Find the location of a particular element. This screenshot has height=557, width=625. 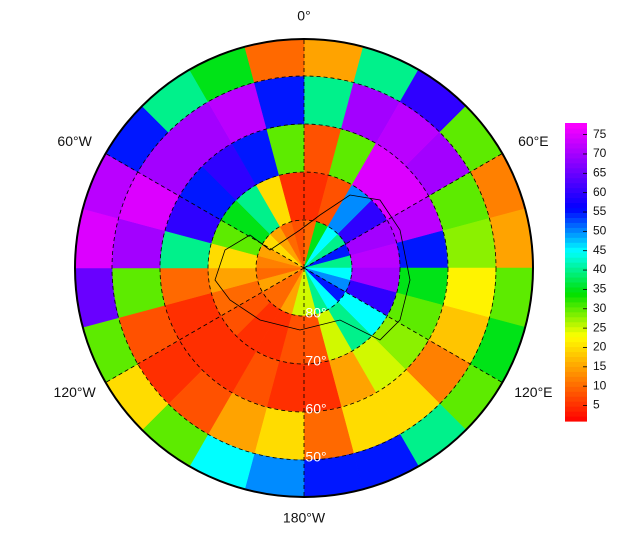

coastline is located at coordinates (312, 267).